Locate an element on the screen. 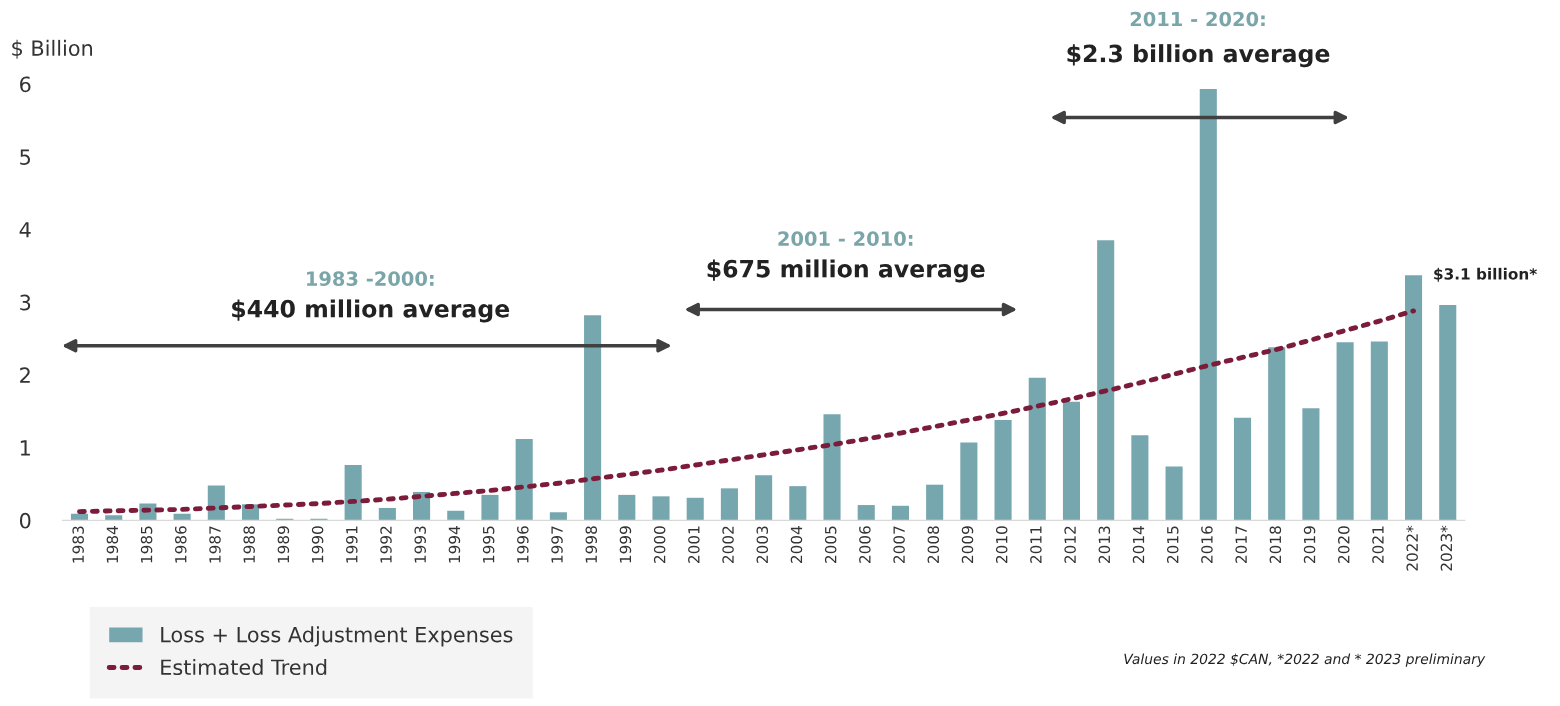  x-tick-label: 1991 is located at coordinates (352, 544).